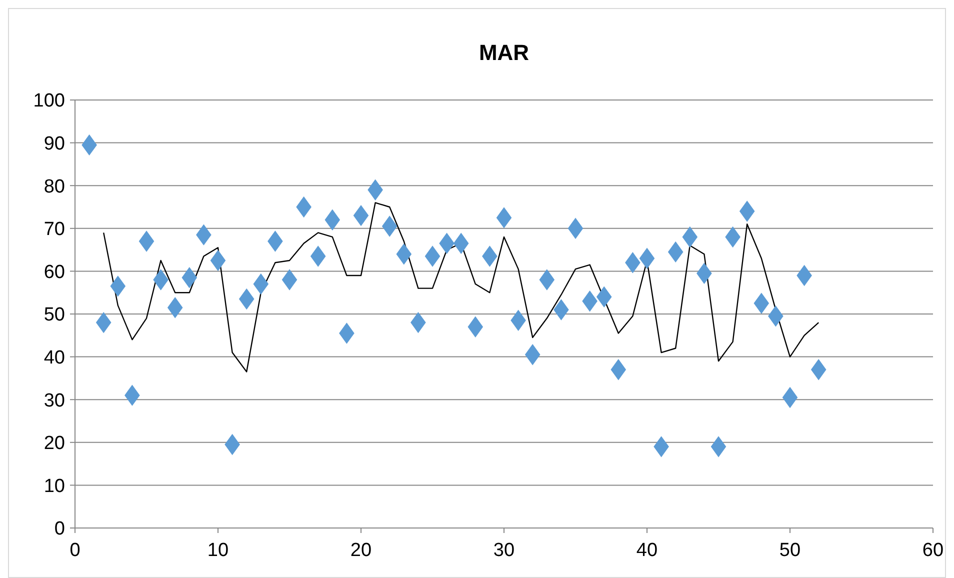  What do you see at coordinates (54, 229) in the screenshot?
I see `y-tick-label: 70` at bounding box center [54, 229].